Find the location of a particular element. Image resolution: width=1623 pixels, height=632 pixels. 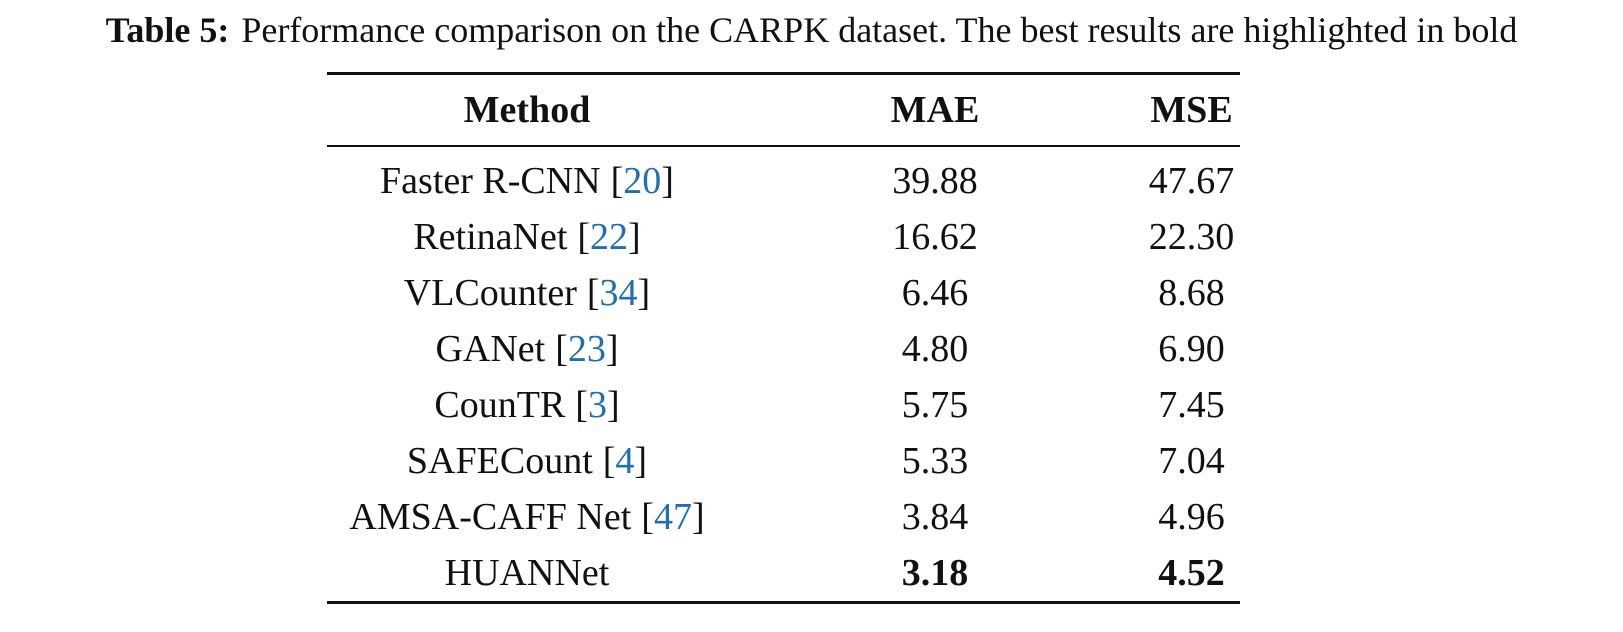

citation: 34 is located at coordinates (613, 293).